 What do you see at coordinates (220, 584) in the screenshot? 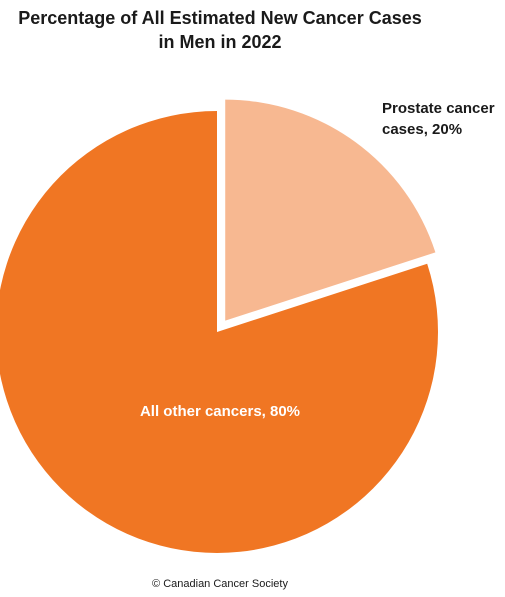
I see `copyright-text: © Canadian Cancer Society` at bounding box center [220, 584].